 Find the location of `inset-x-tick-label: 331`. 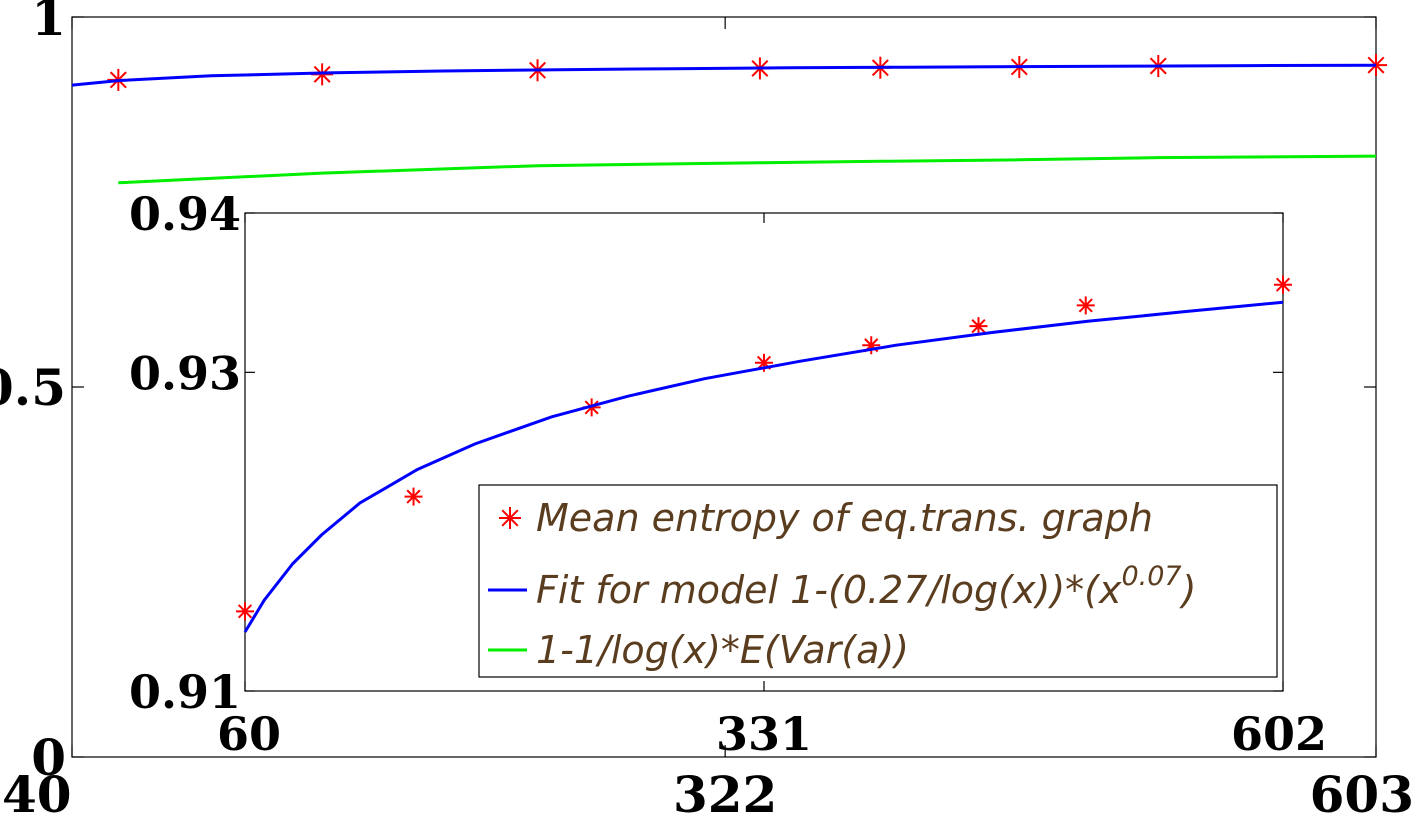

inset-x-tick-label: 331 is located at coordinates (764, 734).